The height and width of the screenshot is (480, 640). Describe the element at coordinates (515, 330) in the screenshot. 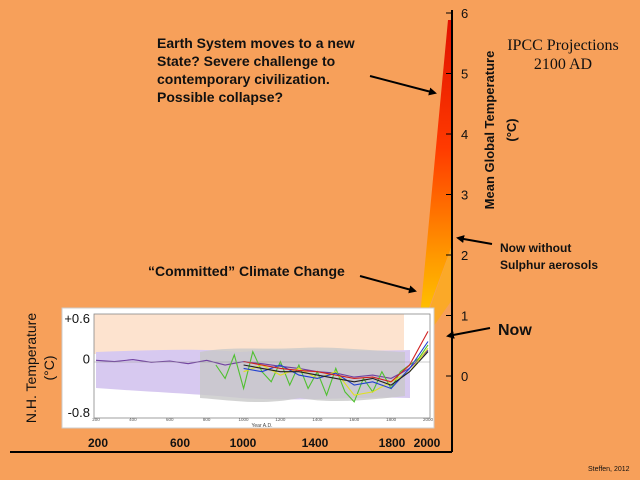

I see `now-label: Now` at that location.